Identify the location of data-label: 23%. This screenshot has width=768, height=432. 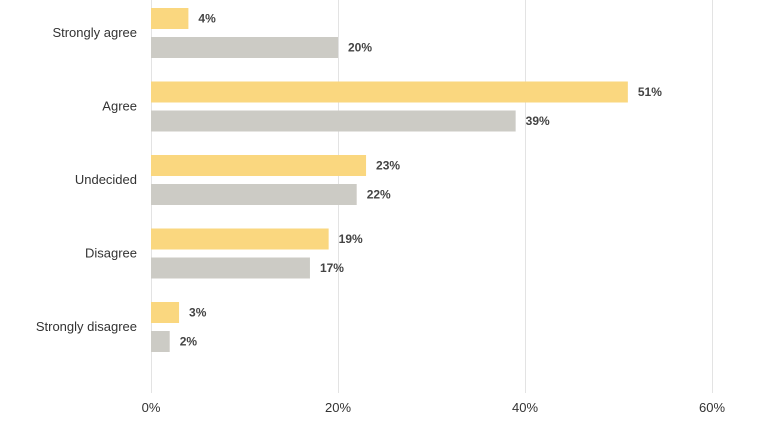
(388, 166).